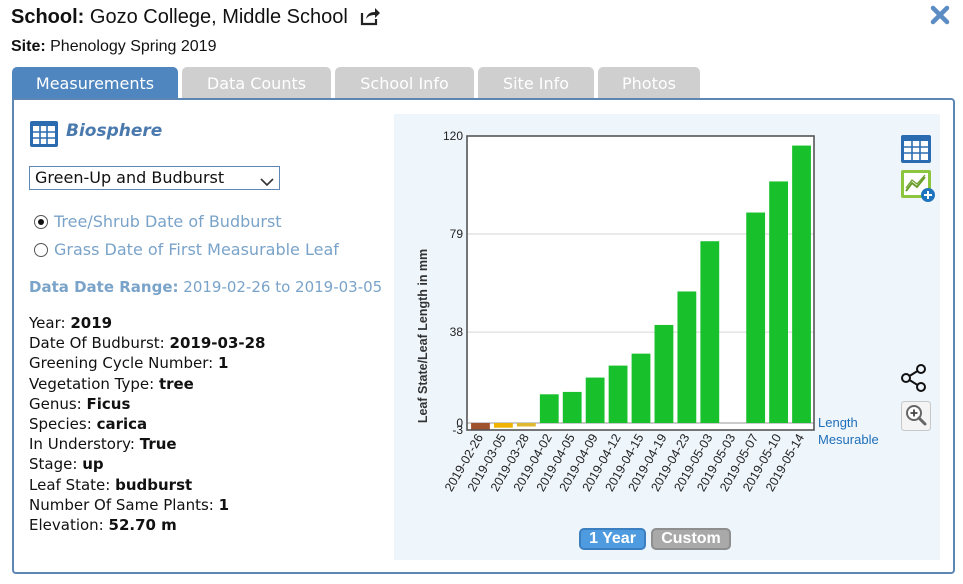  Describe the element at coordinates (70, 484) in the screenshot. I see `detail-label: Leaf State:` at that location.